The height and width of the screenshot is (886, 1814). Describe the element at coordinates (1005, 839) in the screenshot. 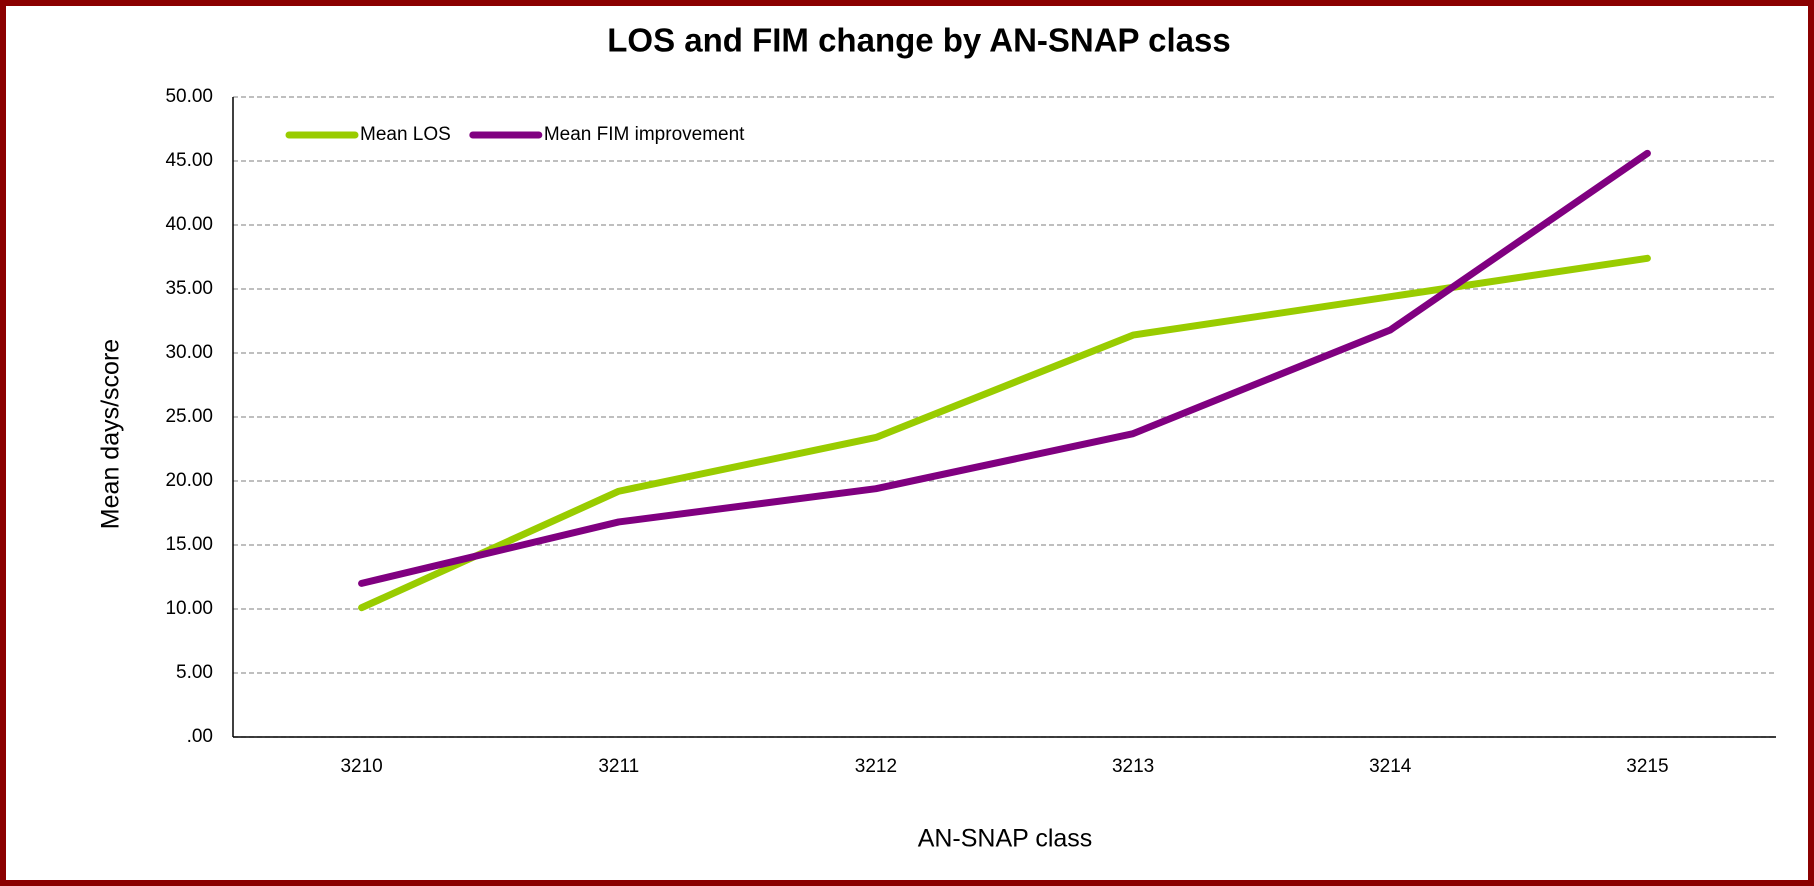

I see `x-axis-title: AN-SNAP class` at that location.